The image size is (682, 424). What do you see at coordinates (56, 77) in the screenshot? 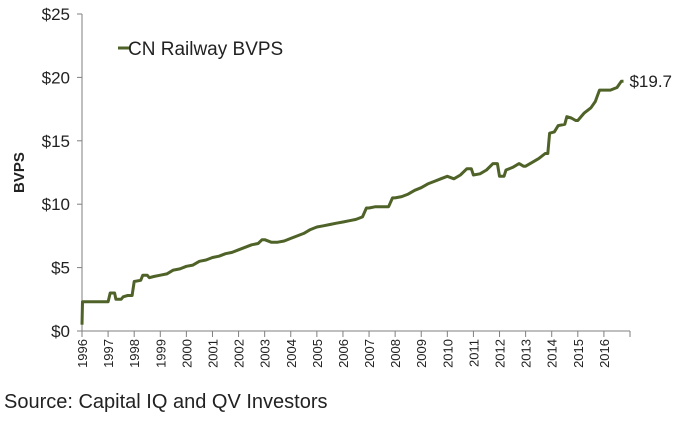
I see `y-tick-label: $20` at bounding box center [56, 77].